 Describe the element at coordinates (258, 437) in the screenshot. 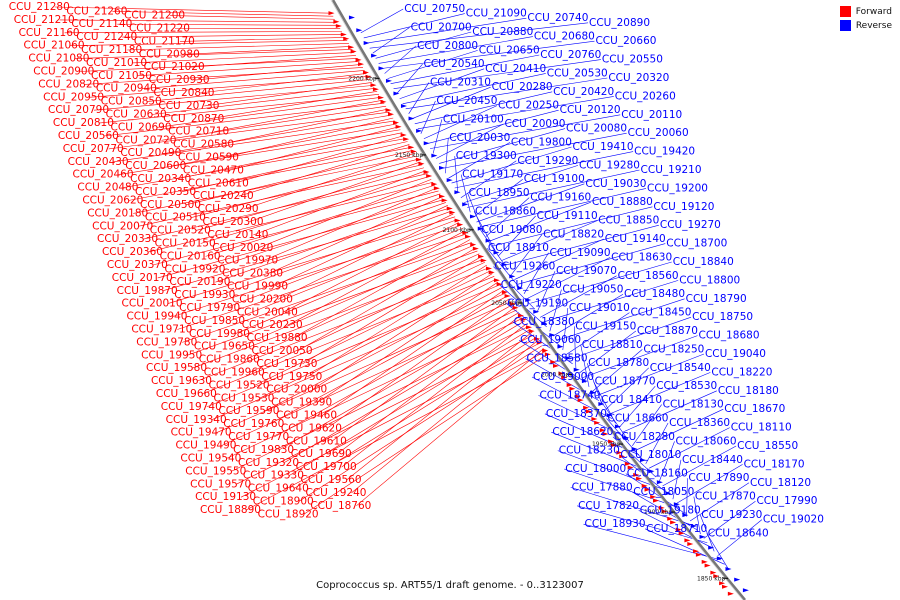

I see `forward-gene-label: CCU_19770` at that location.